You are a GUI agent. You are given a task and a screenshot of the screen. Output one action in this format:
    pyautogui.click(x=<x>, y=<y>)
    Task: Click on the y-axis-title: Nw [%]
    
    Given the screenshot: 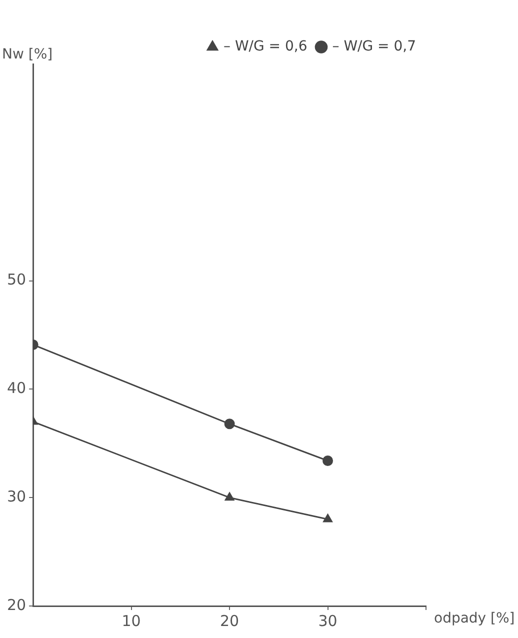 What is the action you would take?
    pyautogui.click(x=27, y=54)
    